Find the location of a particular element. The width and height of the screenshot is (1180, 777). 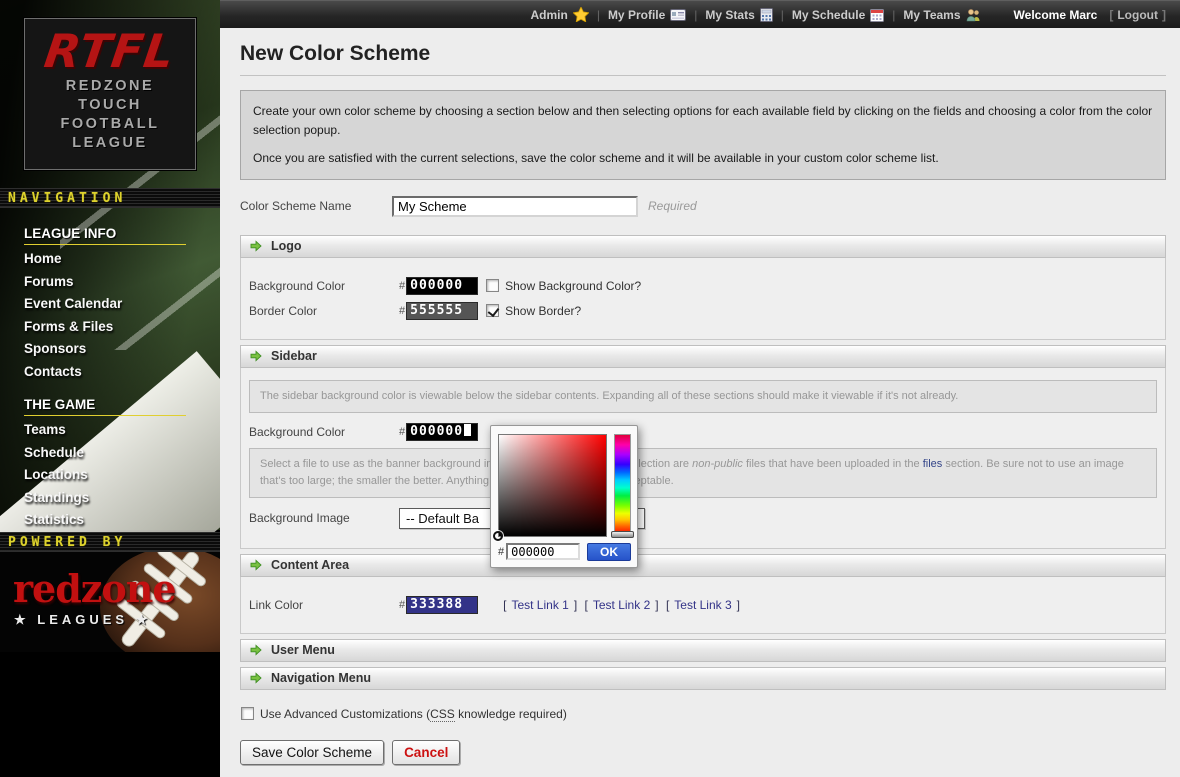

form-actions: Save Color Scheme Cancel is located at coordinates (703, 752).